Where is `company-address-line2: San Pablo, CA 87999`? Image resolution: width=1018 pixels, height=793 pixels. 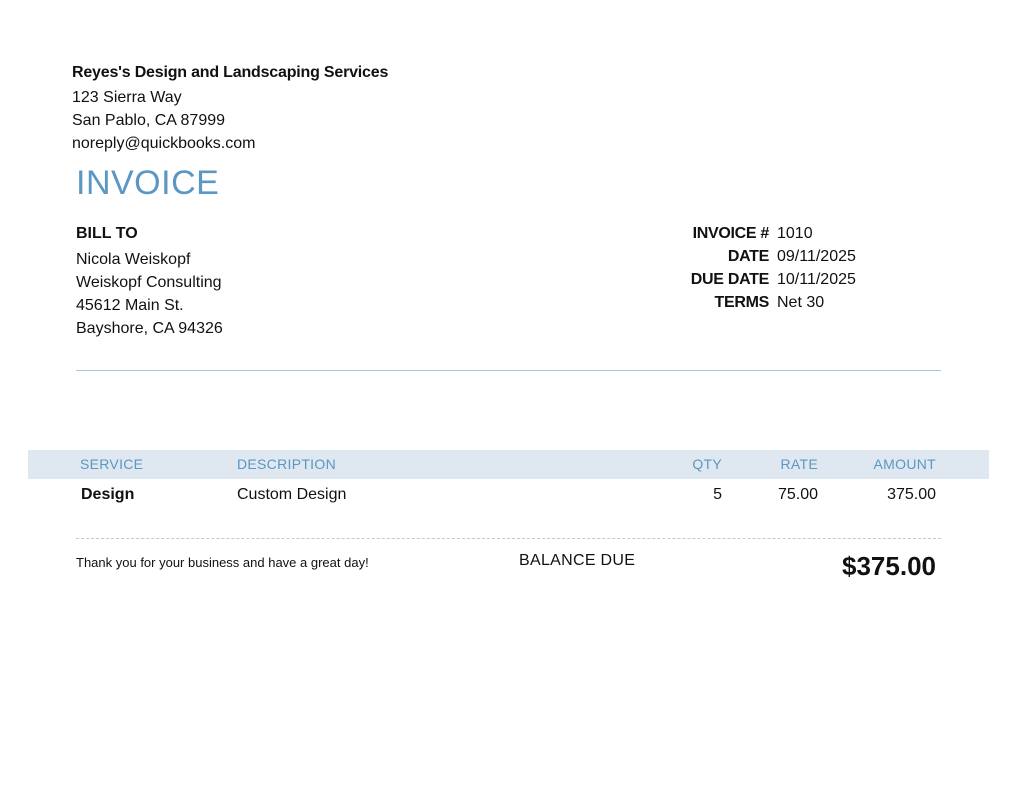 company-address-line2: San Pablo, CA 87999 is located at coordinates (149, 120).